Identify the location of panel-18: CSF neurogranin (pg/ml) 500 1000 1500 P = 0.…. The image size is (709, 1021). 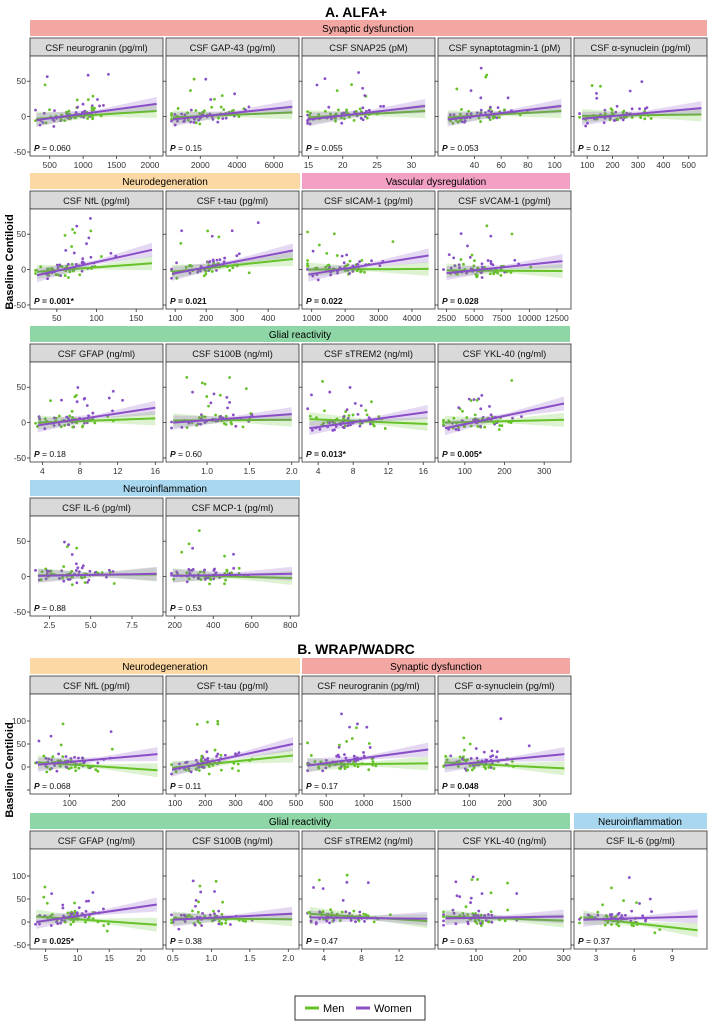
(367, 741).